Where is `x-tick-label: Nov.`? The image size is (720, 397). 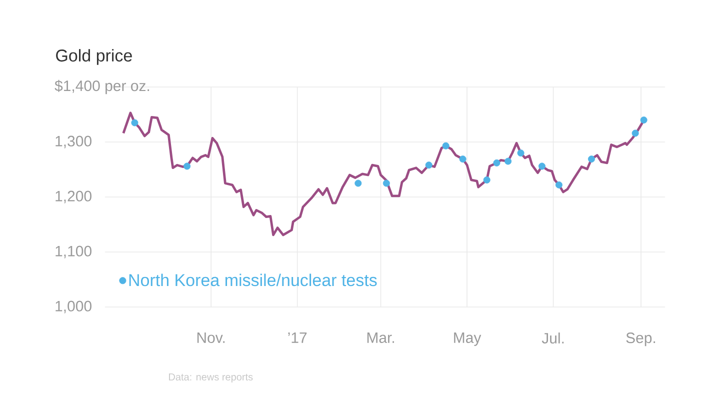 x-tick-label: Nov. is located at coordinates (211, 337).